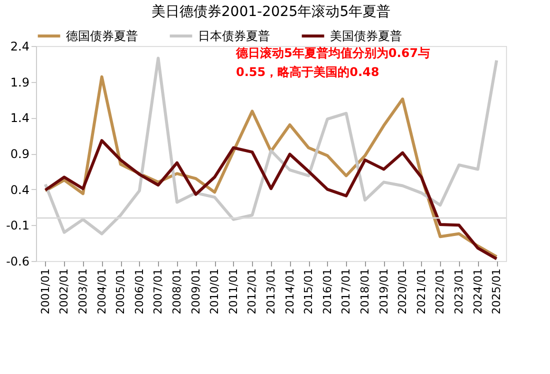  I want to click on x-tick-label: 2010/01, so click(215, 291).